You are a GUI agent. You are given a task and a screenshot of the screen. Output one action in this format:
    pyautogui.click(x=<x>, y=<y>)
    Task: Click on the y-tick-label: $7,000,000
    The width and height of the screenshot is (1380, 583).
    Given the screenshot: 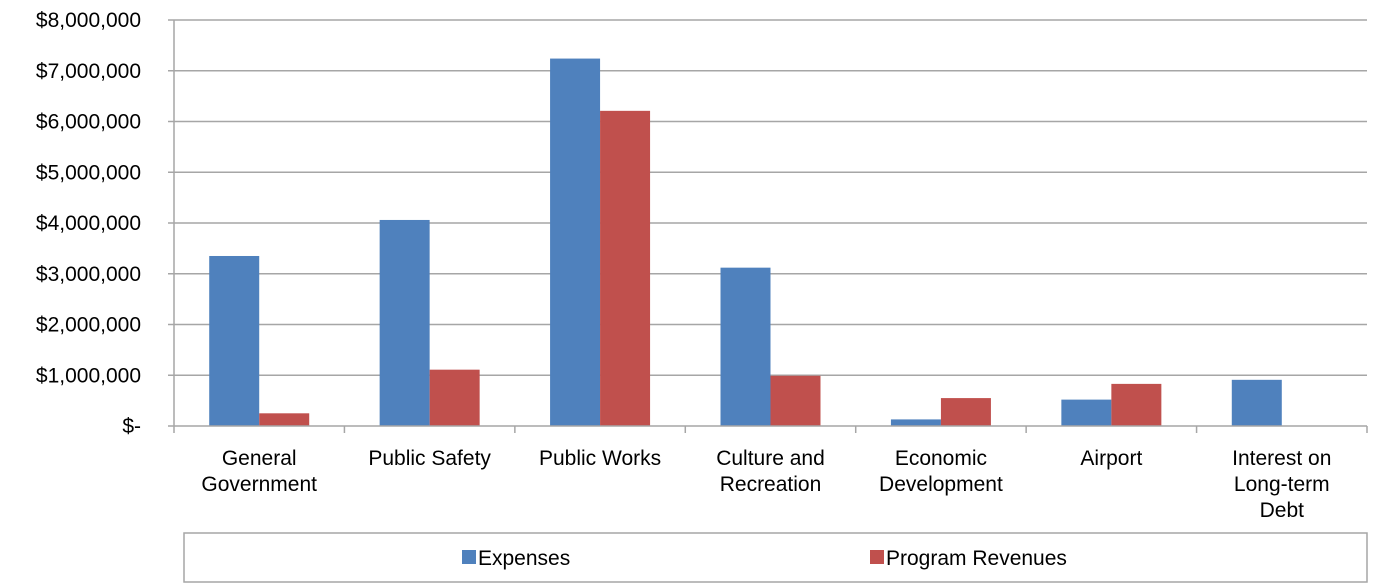 What is the action you would take?
    pyautogui.click(x=88, y=71)
    